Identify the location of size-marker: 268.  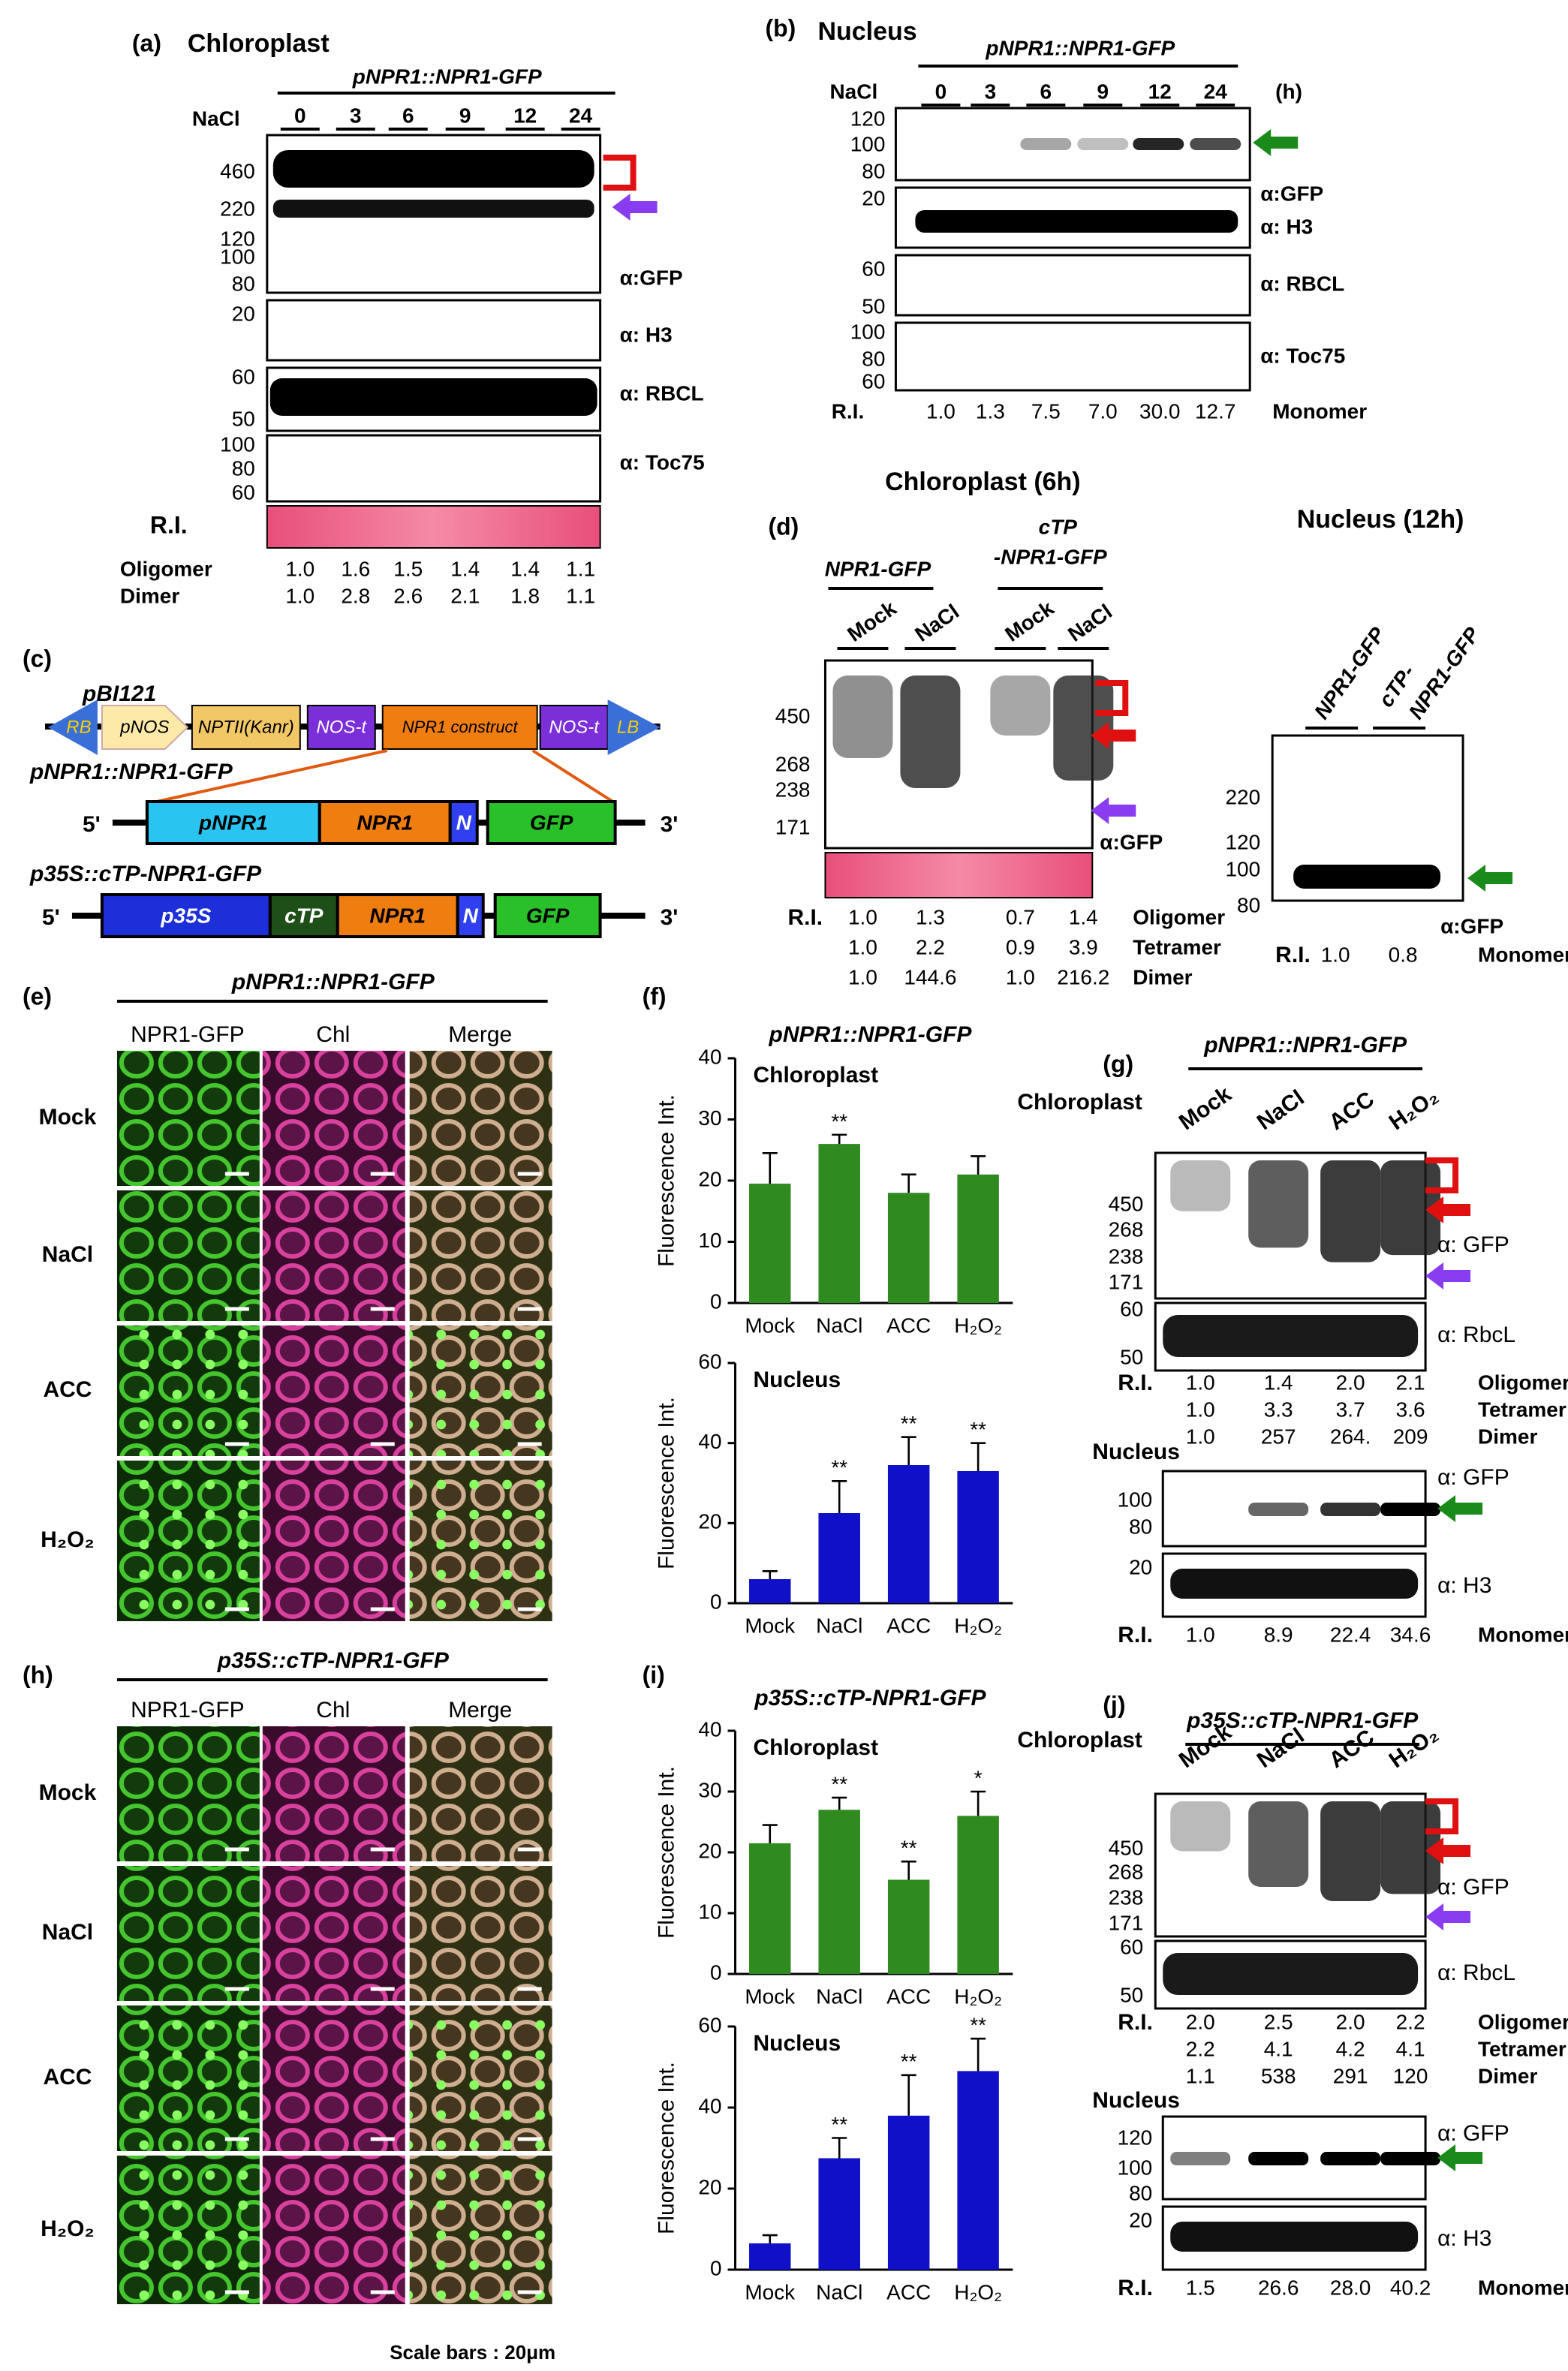
(793, 763).